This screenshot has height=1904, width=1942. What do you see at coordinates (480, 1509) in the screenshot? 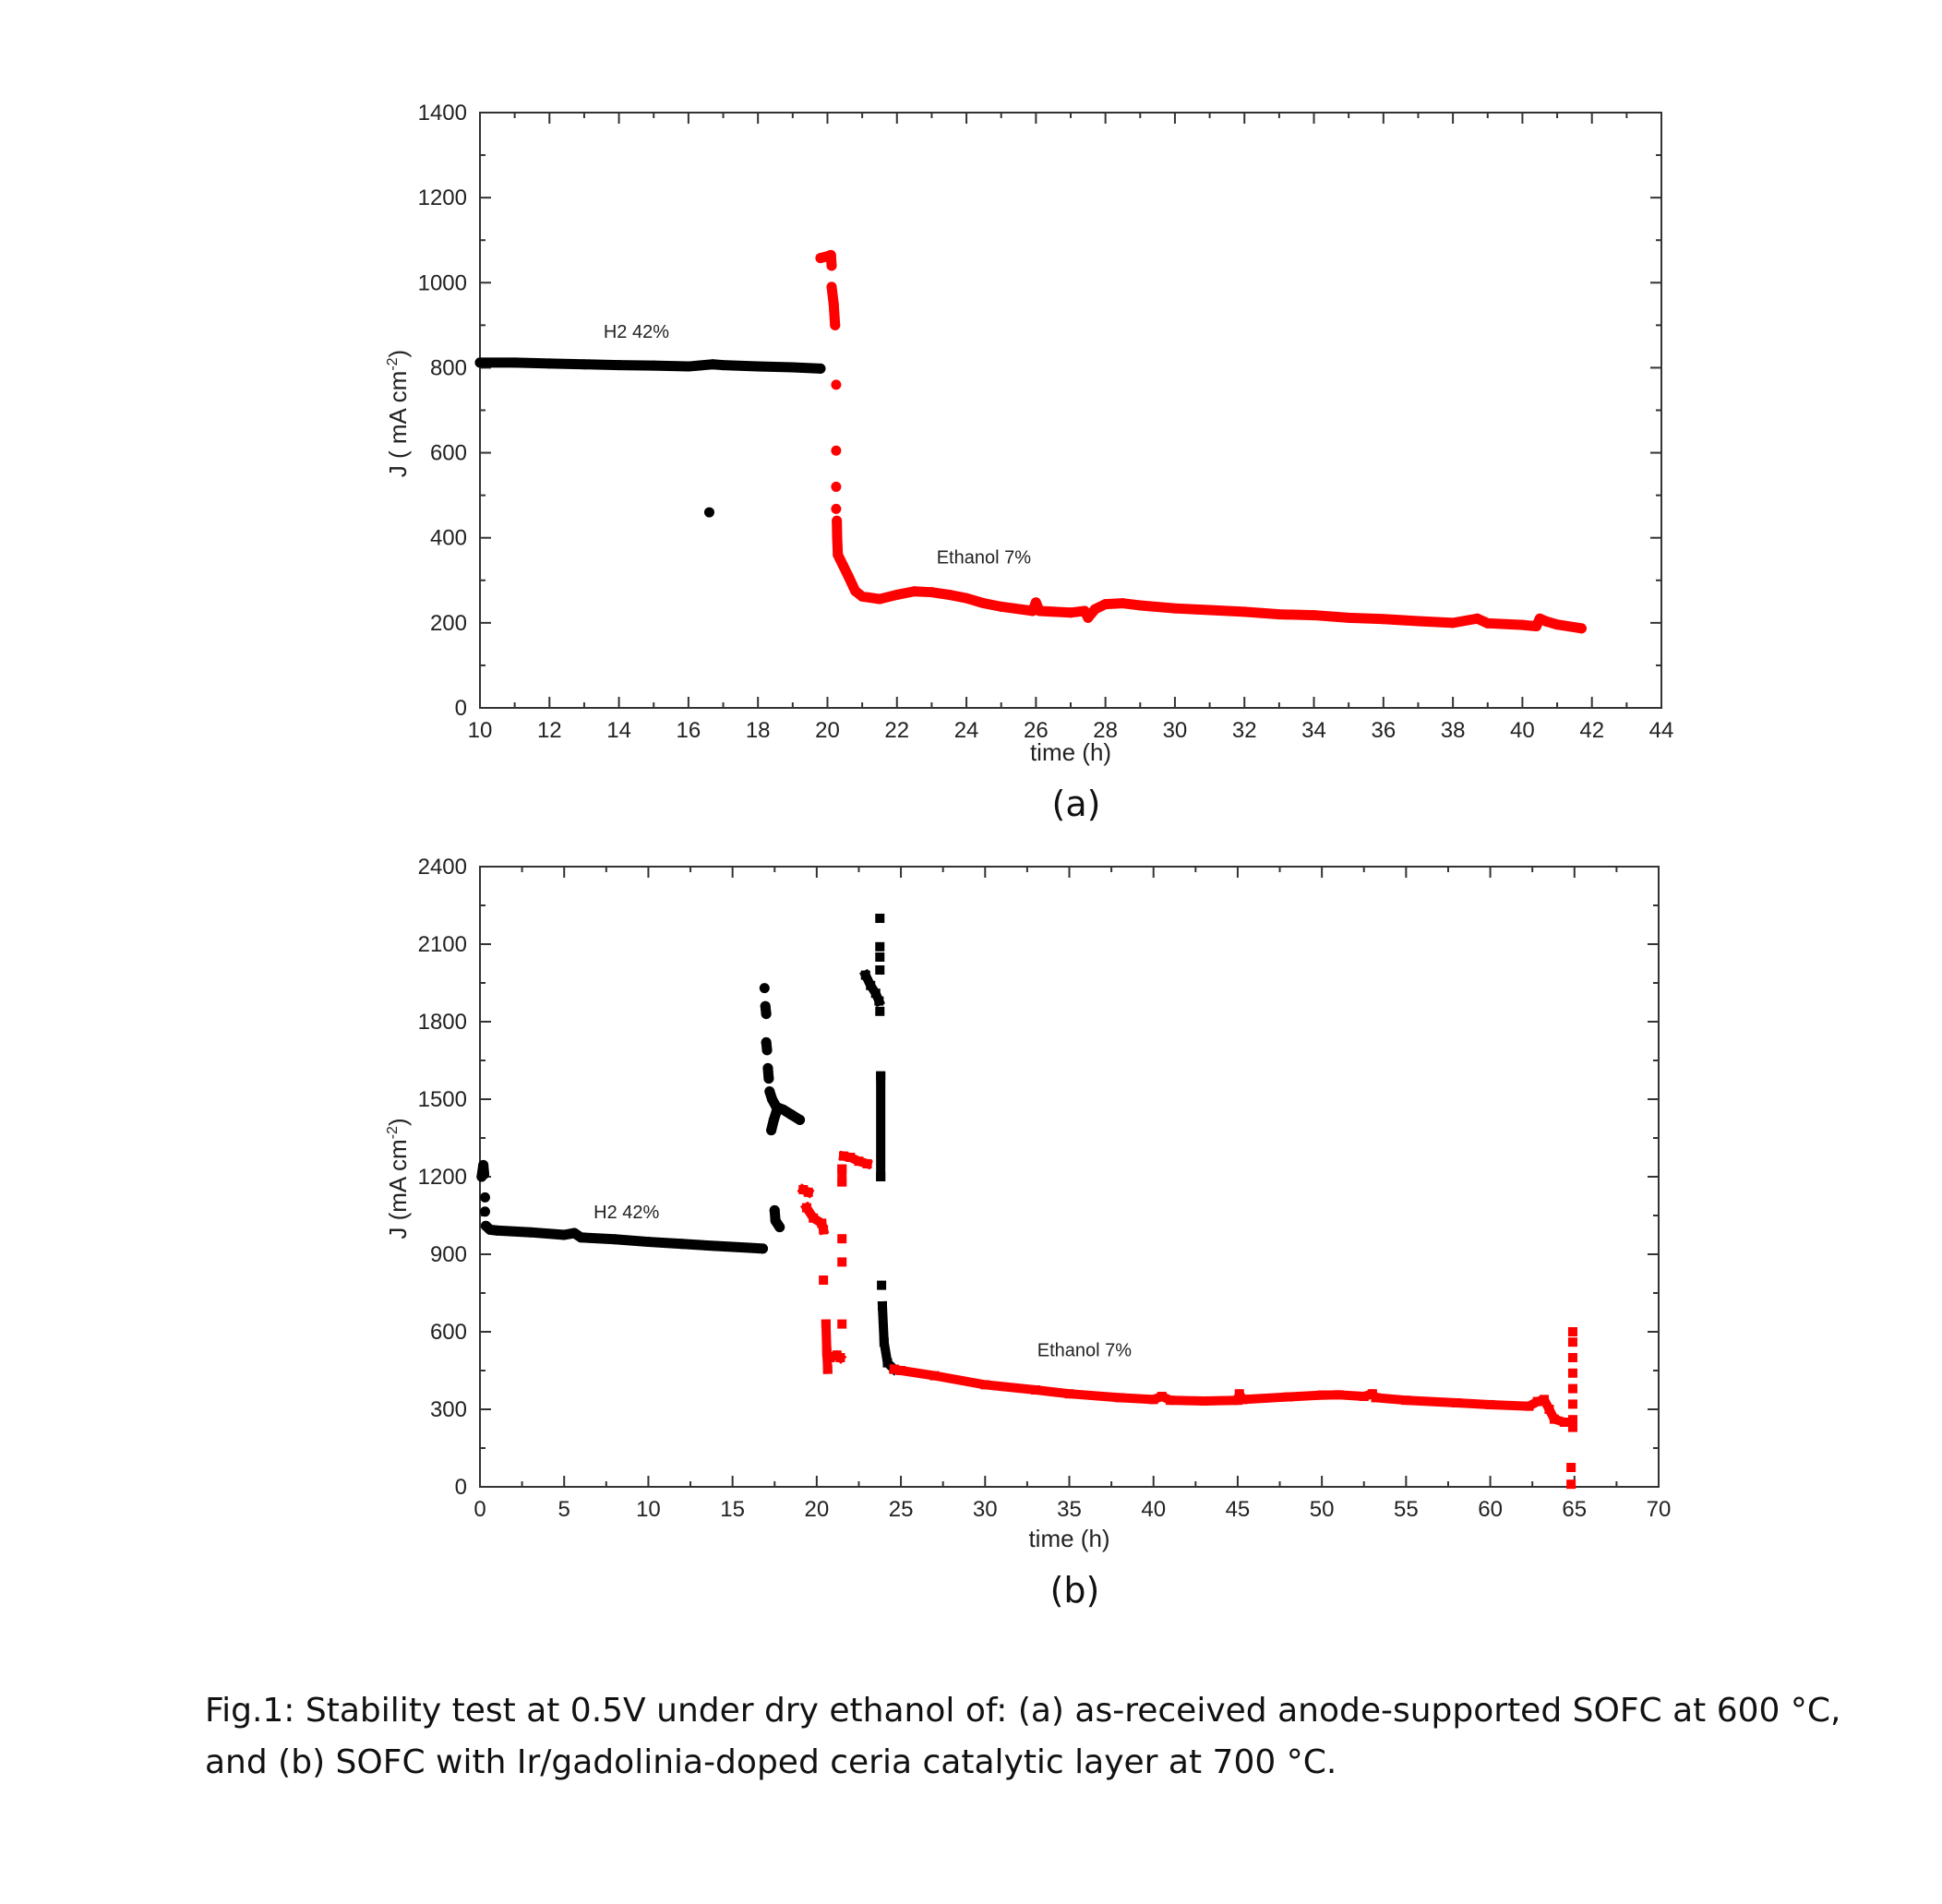
I see `x-tick-label: 0` at bounding box center [480, 1509].